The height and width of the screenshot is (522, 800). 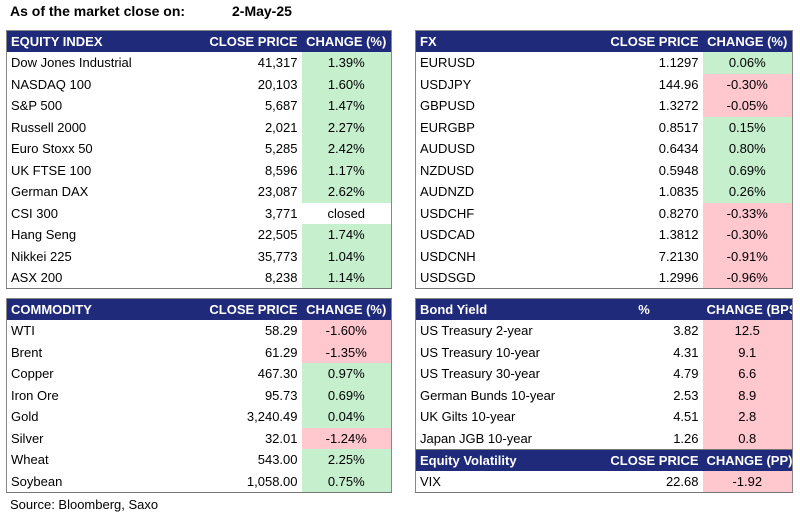 I want to click on table-row: GBPUSD 1.3272 -0.05%, so click(x=604, y=106).